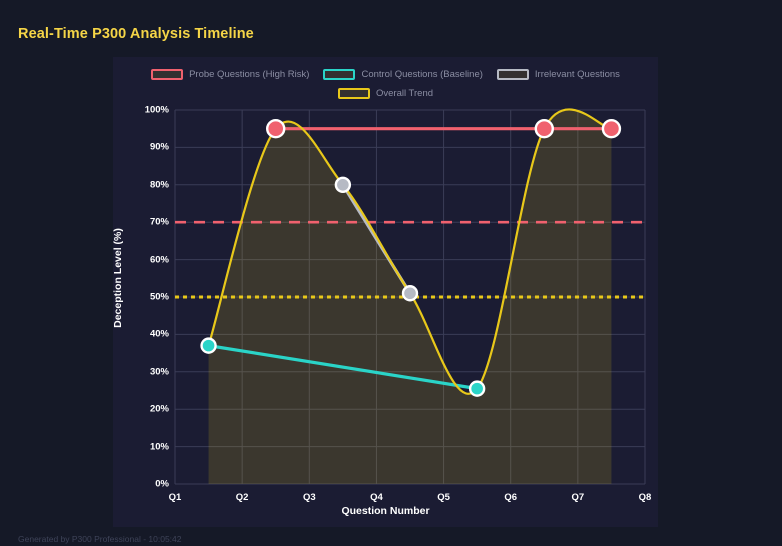 The width and height of the screenshot is (782, 546). What do you see at coordinates (309, 497) in the screenshot?
I see `x-axis-tick: Q3` at bounding box center [309, 497].